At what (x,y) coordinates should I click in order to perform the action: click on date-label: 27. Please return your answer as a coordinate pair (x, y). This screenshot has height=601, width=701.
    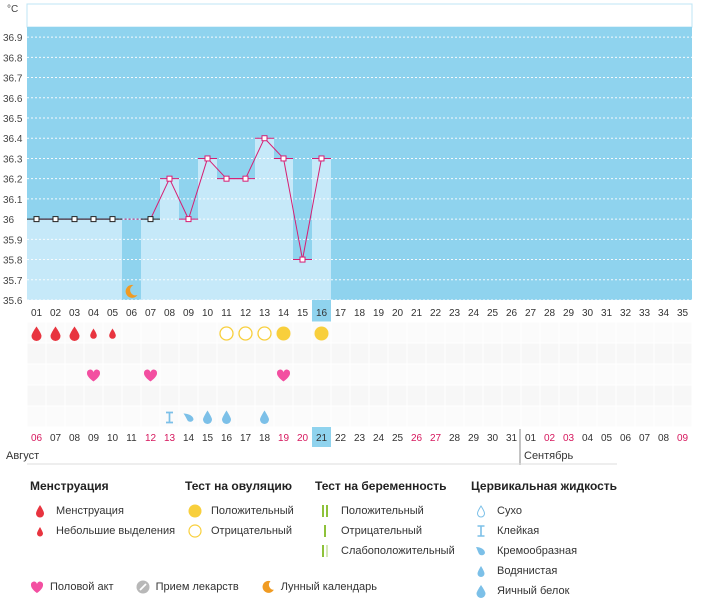
    Looking at the image, I should click on (436, 438).